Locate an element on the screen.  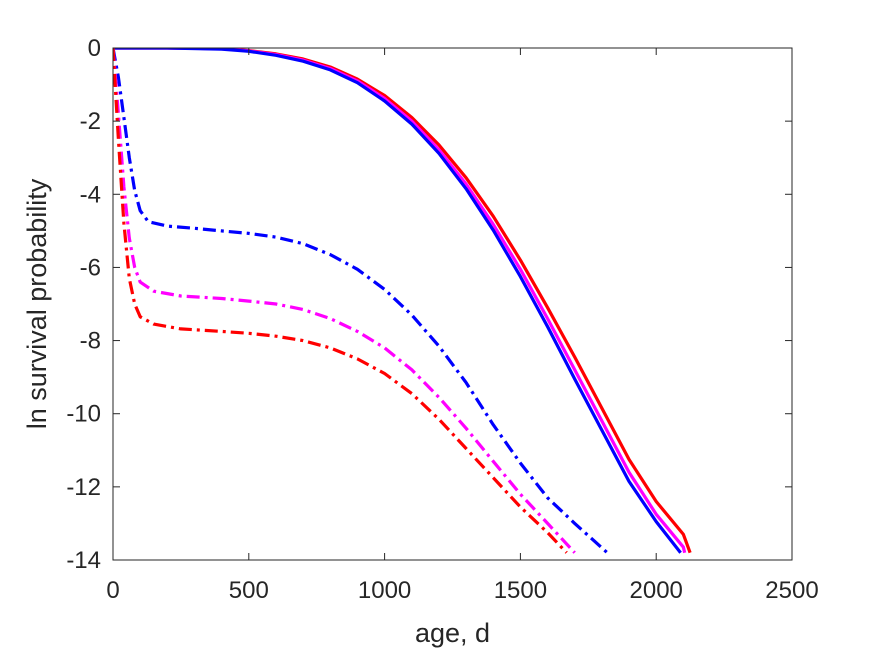
x-tick-label: 500 is located at coordinates (249, 590).